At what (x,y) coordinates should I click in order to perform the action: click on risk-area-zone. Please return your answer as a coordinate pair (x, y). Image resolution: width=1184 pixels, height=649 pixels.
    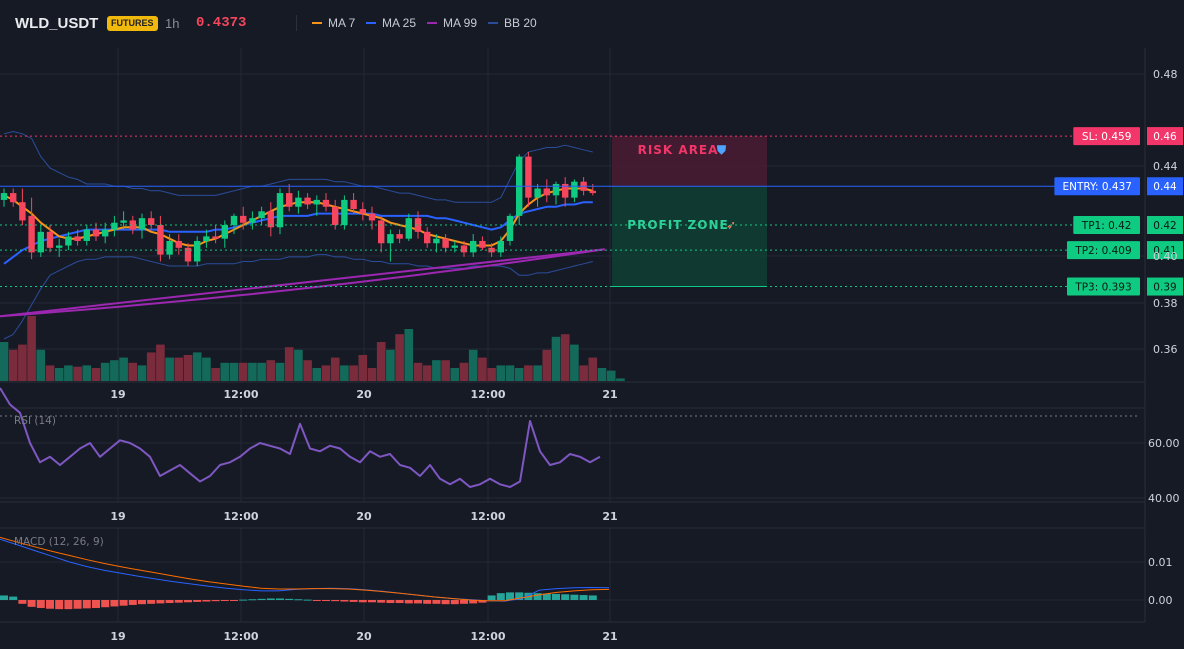
    Looking at the image, I should click on (689, 161).